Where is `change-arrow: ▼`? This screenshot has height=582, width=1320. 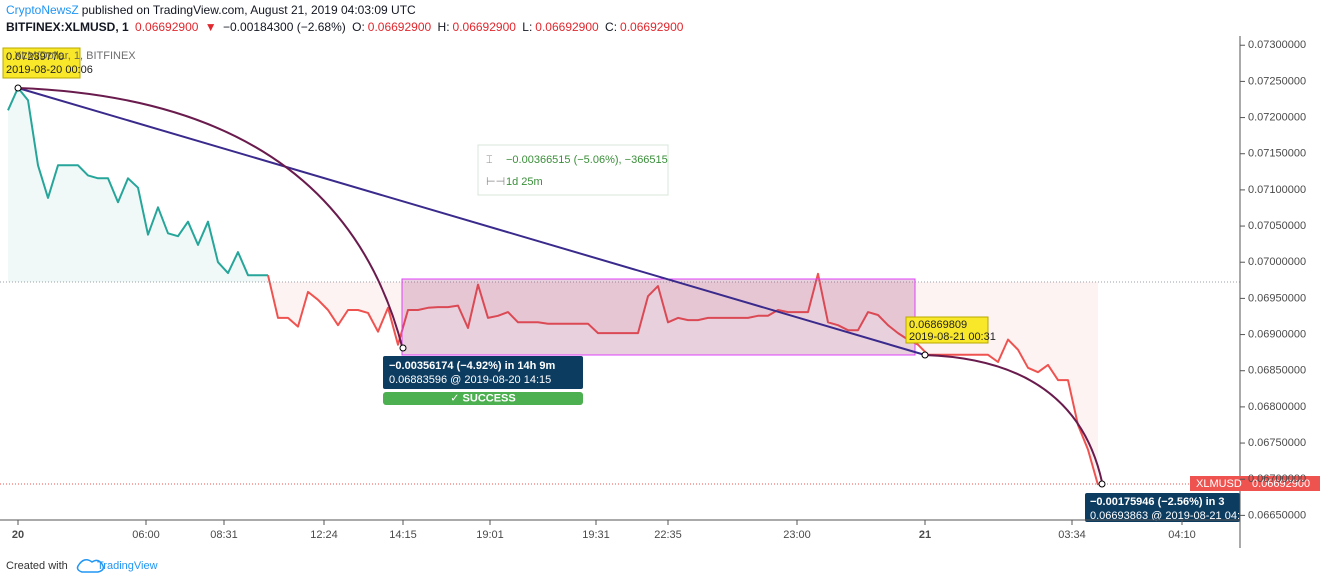
change-arrow: ▼ is located at coordinates (210, 27).